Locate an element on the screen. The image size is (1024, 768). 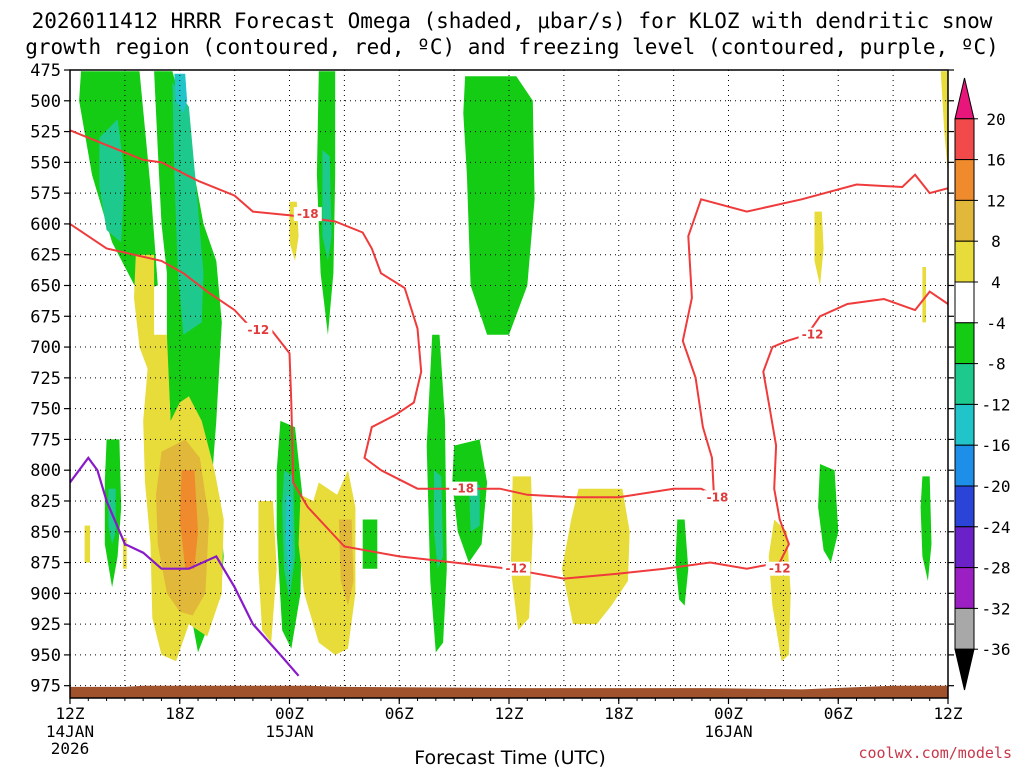
y-tick-label-17: 900 is located at coordinates (45, 594).